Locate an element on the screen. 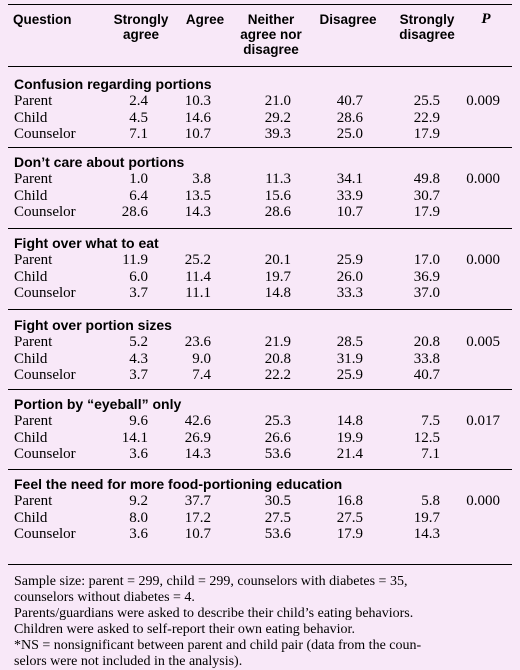 This screenshot has width=520, height=670. table-cell: 6.4 is located at coordinates (138, 195).